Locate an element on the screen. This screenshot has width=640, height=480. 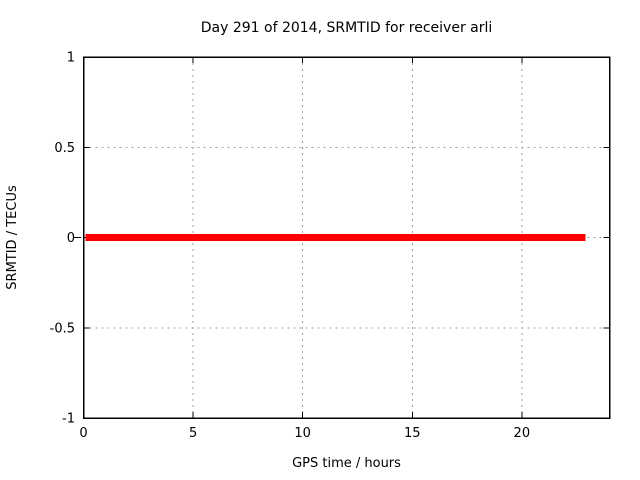
x-tick-label: 0 is located at coordinates (83, 433).